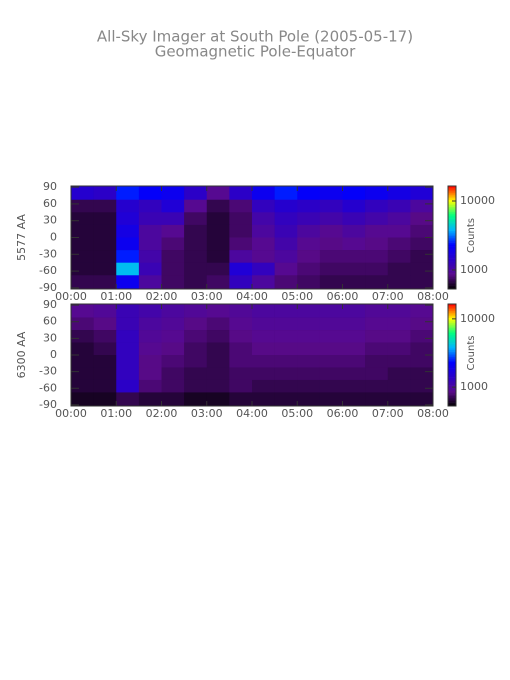 Image resolution: width=510 pixels, height=680 pixels. I want to click on y-tick-label: 60, so click(50, 321).